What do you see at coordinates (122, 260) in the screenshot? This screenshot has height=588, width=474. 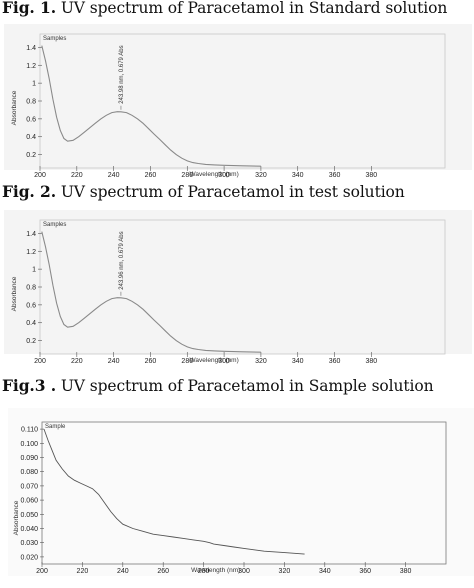 I see `peak-annotation-label: 243.96 nm, 0.679 Abs` at bounding box center [122, 260].